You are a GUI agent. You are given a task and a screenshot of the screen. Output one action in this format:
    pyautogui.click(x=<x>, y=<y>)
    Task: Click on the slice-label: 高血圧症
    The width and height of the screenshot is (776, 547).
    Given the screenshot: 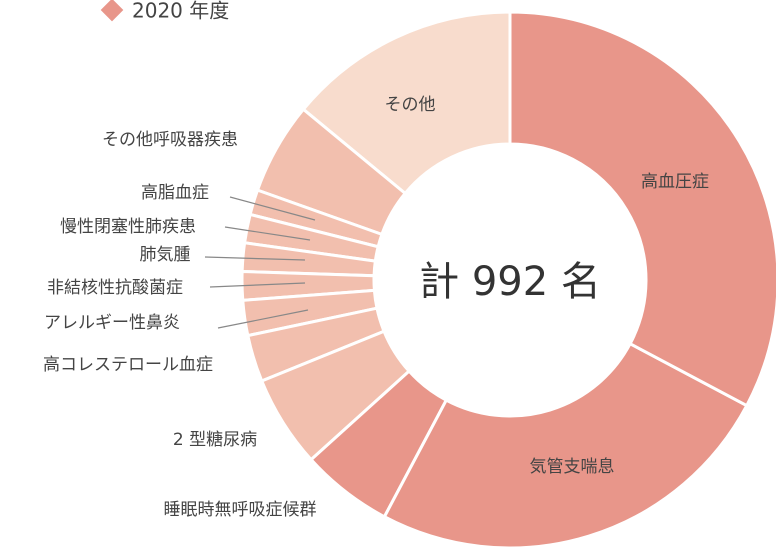 What is the action you would take?
    pyautogui.click(x=675, y=182)
    